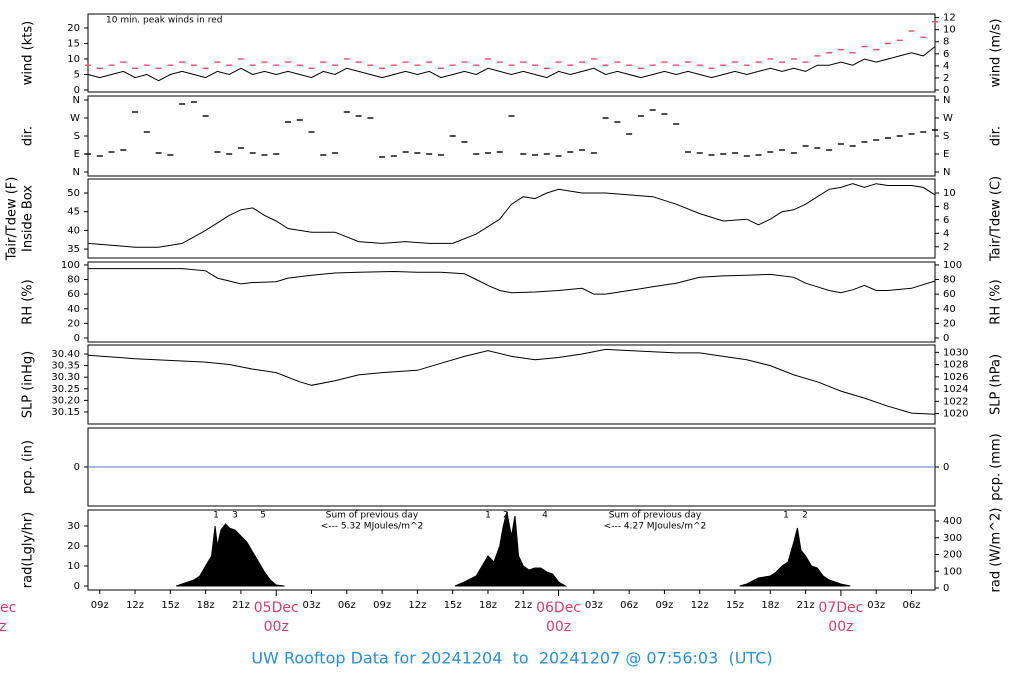 The height and width of the screenshot is (700, 1024). Describe the element at coordinates (955, 352) in the screenshot. I see `y2-tick-label: 1030` at that location.